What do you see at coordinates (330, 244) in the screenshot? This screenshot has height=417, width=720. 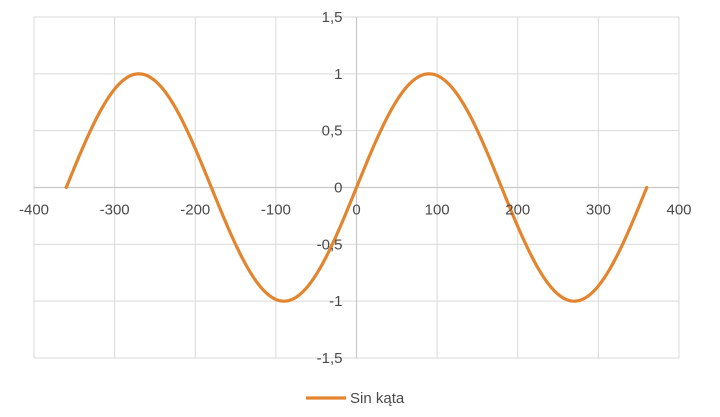 I see `y-tick-label: -0,5` at bounding box center [330, 244].